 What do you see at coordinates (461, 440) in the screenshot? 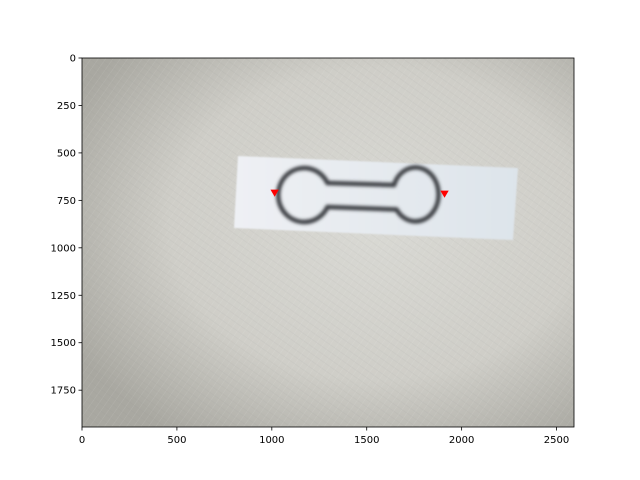
I see `x-tick-label: 2000` at bounding box center [461, 440].